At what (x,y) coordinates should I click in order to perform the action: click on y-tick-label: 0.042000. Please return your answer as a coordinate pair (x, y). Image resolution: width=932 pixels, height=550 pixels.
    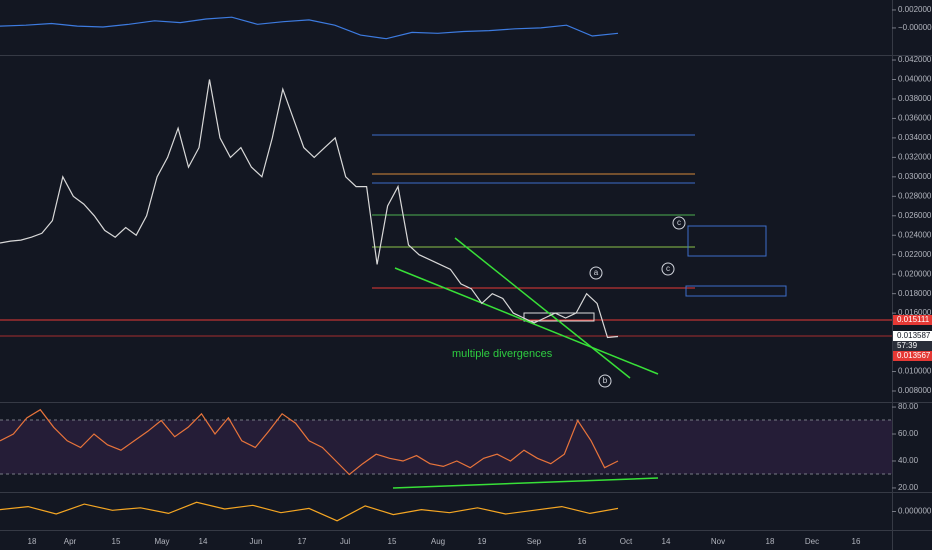
    Looking at the image, I should click on (915, 59).